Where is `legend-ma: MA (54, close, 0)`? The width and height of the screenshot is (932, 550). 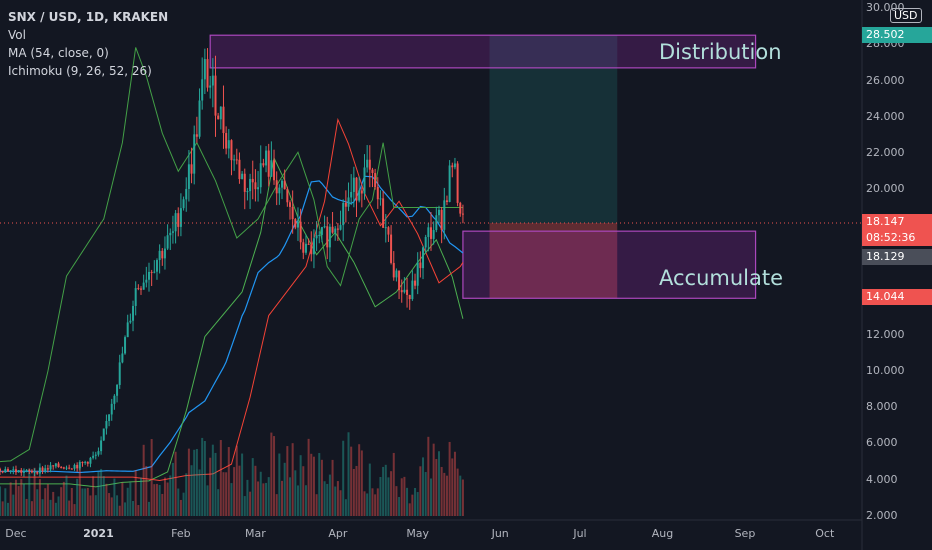
legend-ma: MA (54, close, 0) is located at coordinates (58, 53).